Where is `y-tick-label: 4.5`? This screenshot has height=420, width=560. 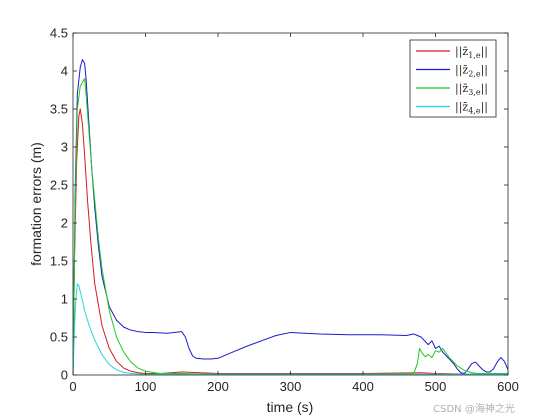 y-tick-label: 4.5 is located at coordinates (59, 33).